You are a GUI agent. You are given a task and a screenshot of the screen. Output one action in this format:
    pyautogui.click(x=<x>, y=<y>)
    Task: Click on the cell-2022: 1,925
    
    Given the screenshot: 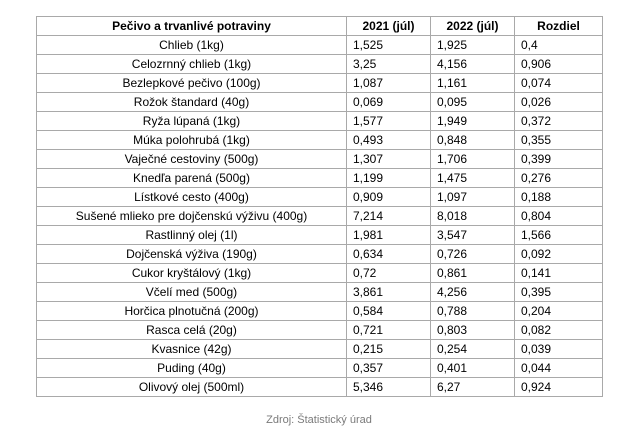 What is the action you would take?
    pyautogui.click(x=472, y=45)
    